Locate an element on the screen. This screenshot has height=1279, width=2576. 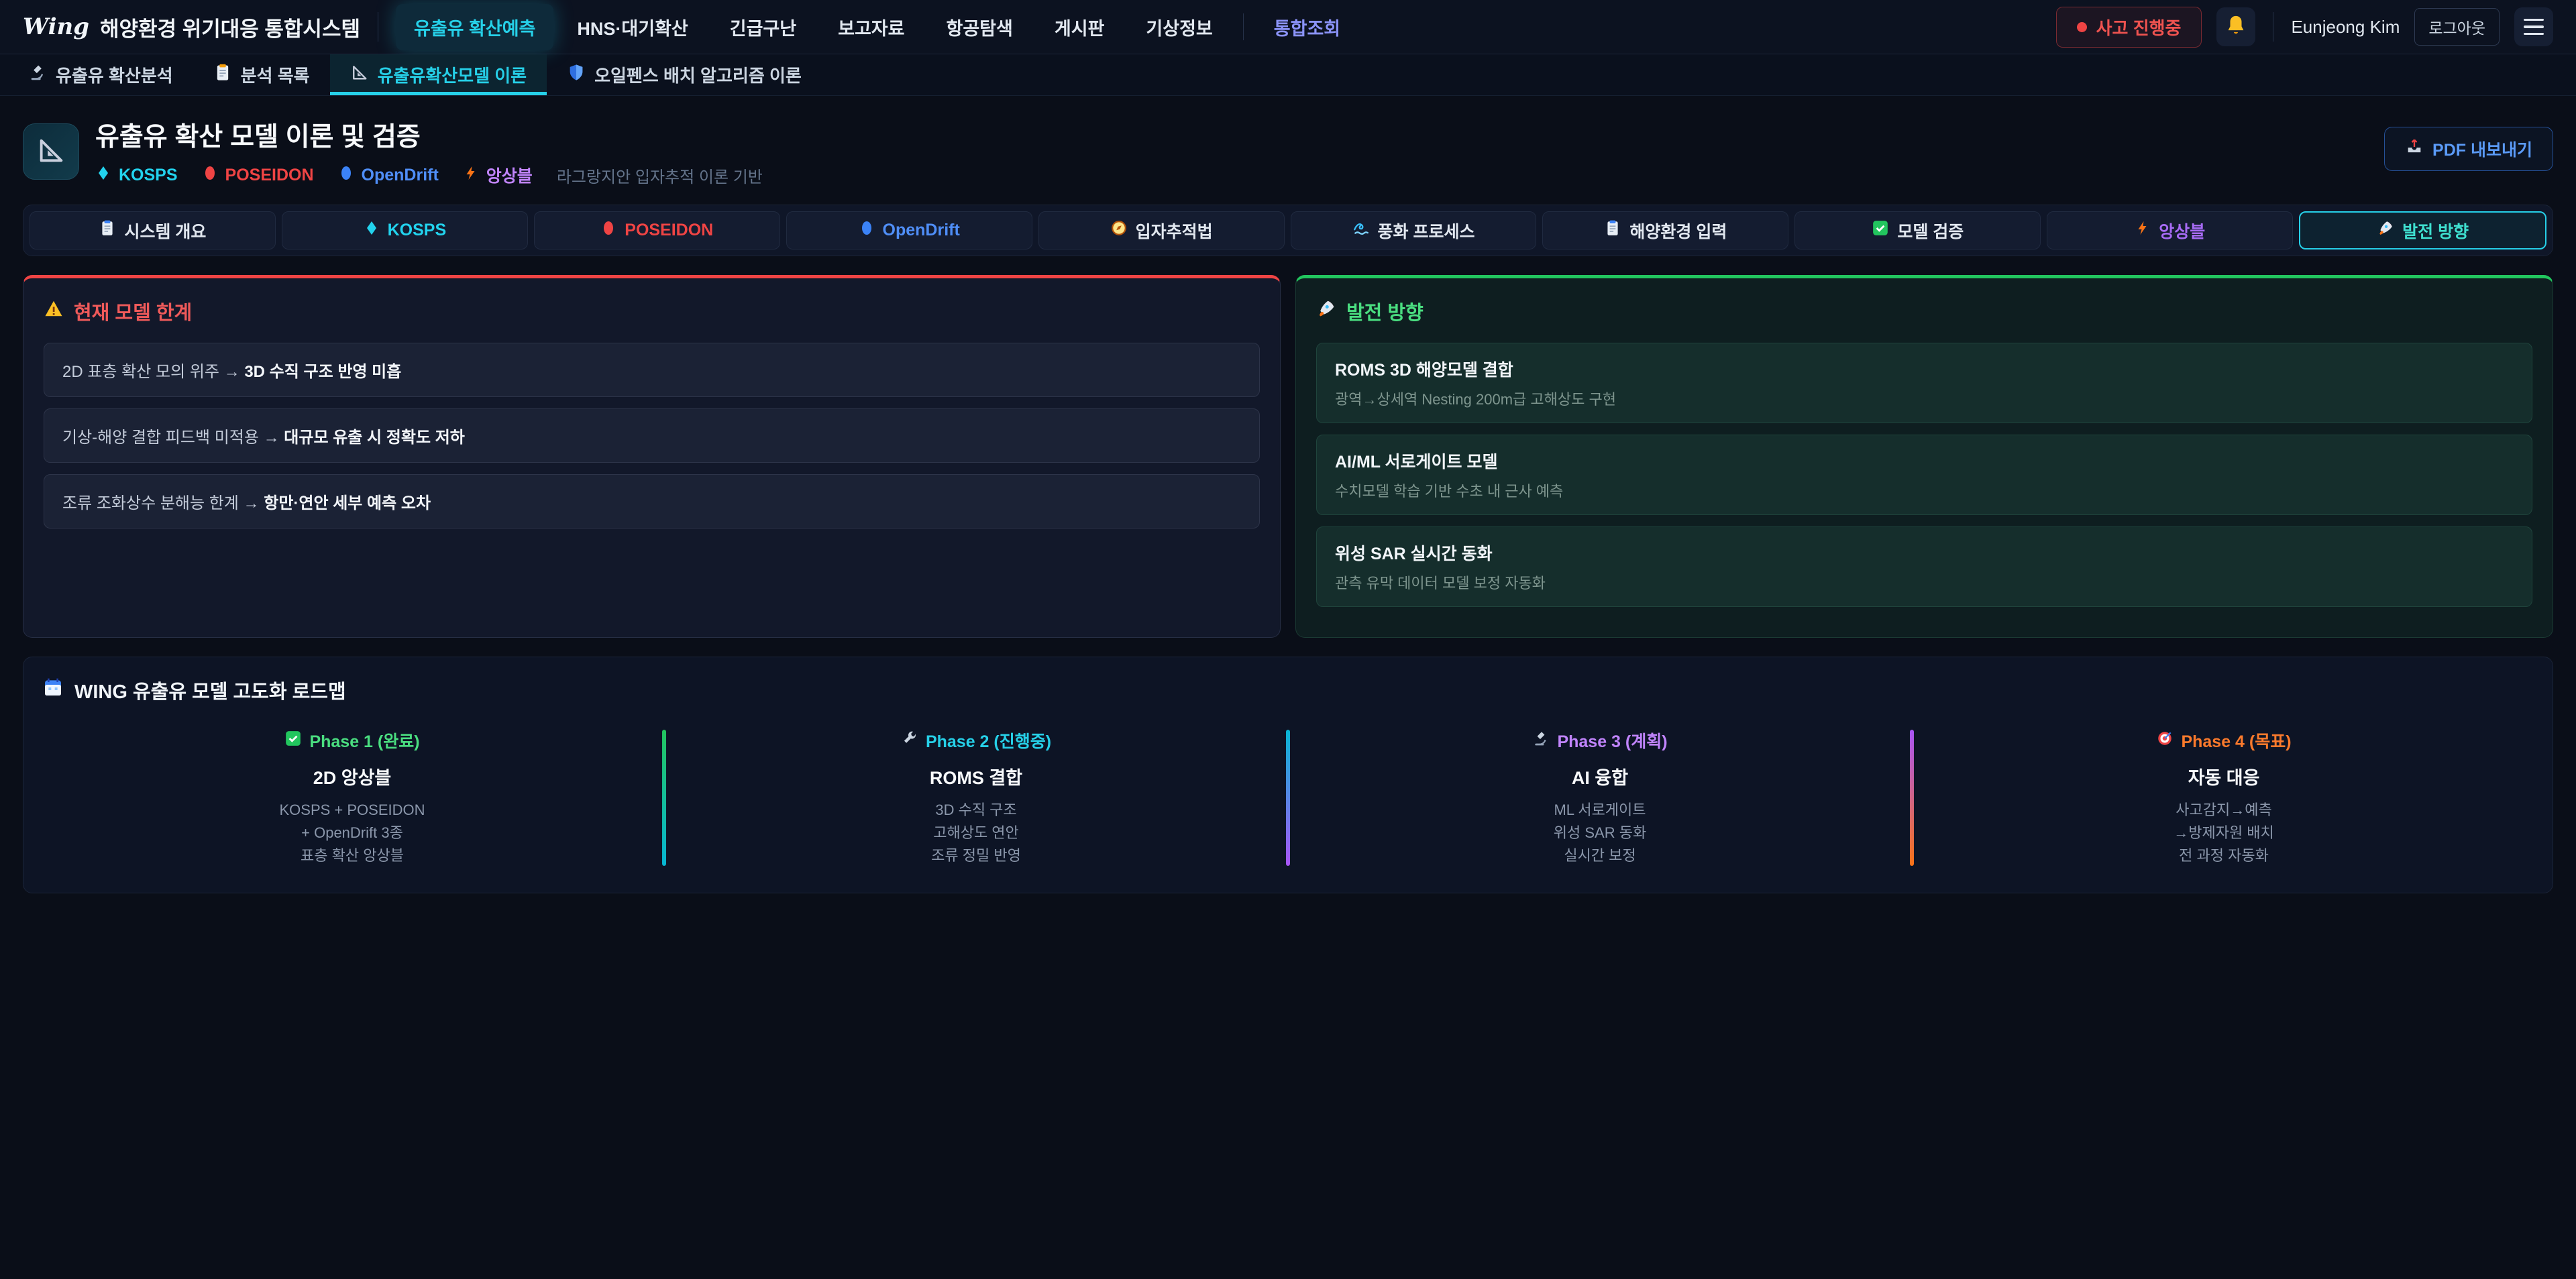
roadmap-title-text: WING 유출유 모델 고도화 로드맵 is located at coordinates (210, 692).